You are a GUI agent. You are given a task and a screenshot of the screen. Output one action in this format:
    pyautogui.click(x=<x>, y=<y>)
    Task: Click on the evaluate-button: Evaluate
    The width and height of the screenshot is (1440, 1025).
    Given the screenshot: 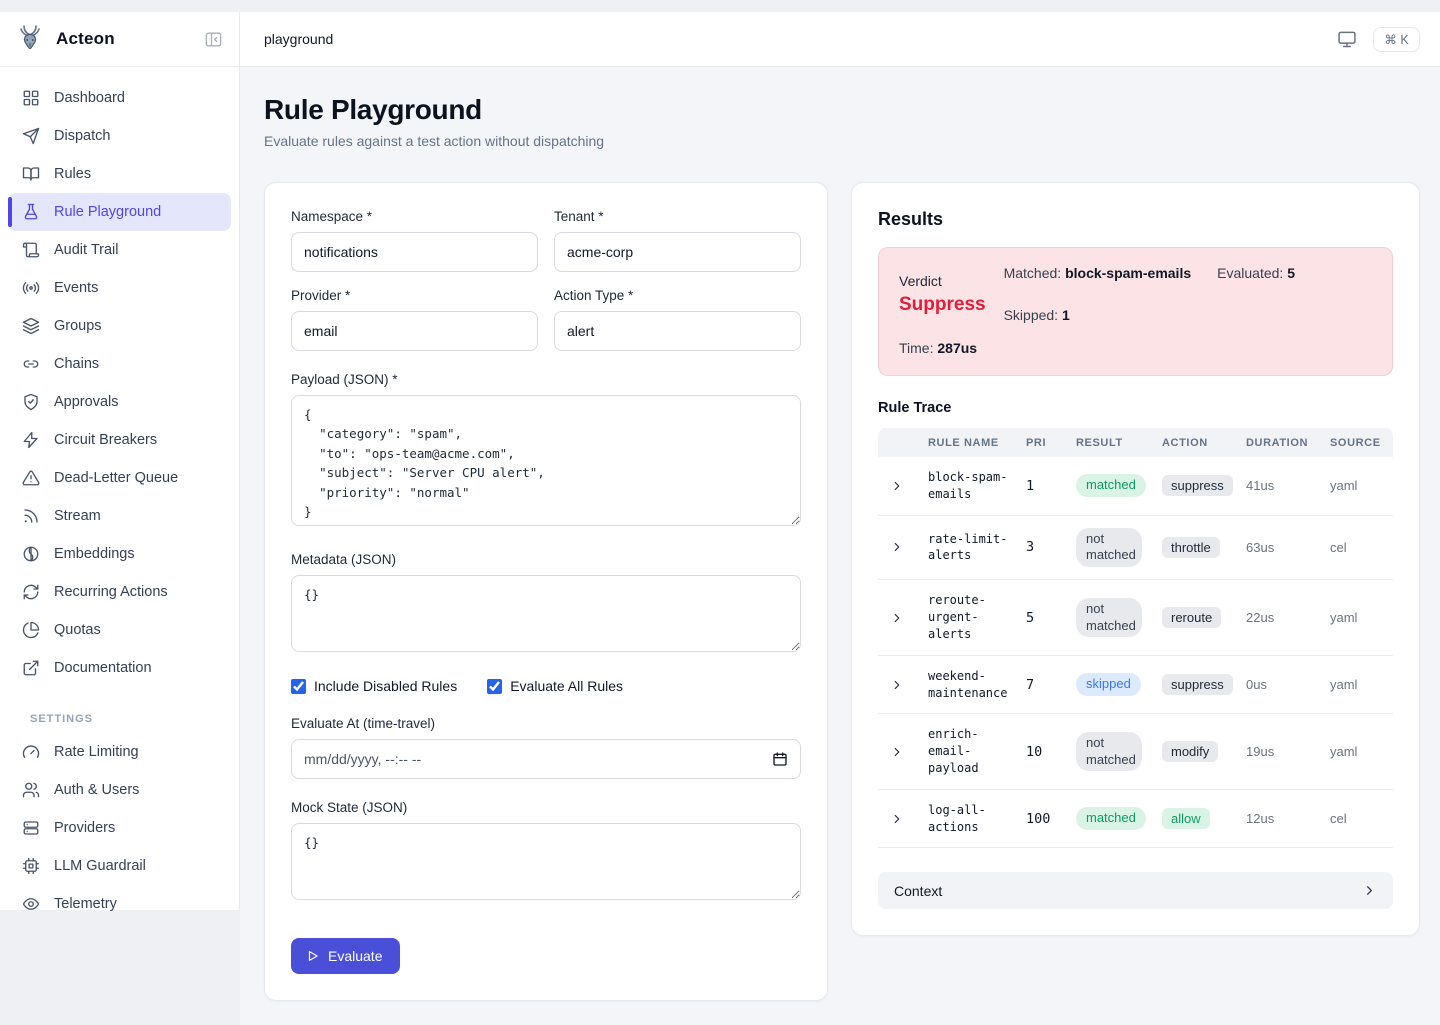 What is the action you would take?
    pyautogui.click(x=346, y=956)
    